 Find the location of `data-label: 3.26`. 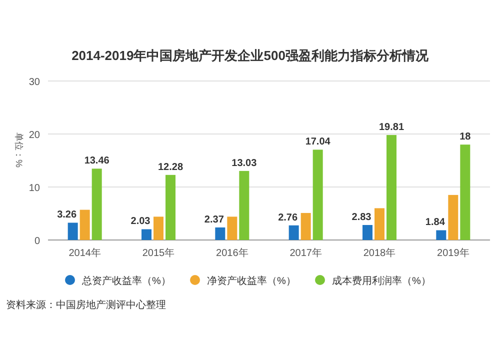

data-label: 3.26 is located at coordinates (67, 215).